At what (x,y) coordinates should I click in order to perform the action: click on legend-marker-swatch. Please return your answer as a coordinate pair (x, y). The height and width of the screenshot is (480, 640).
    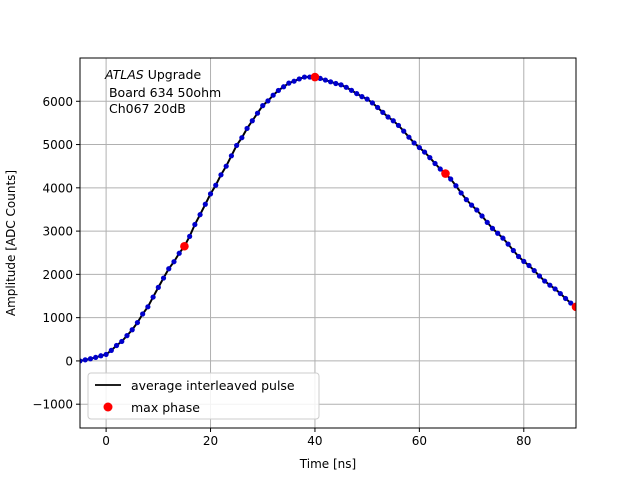
    Looking at the image, I should click on (108, 407).